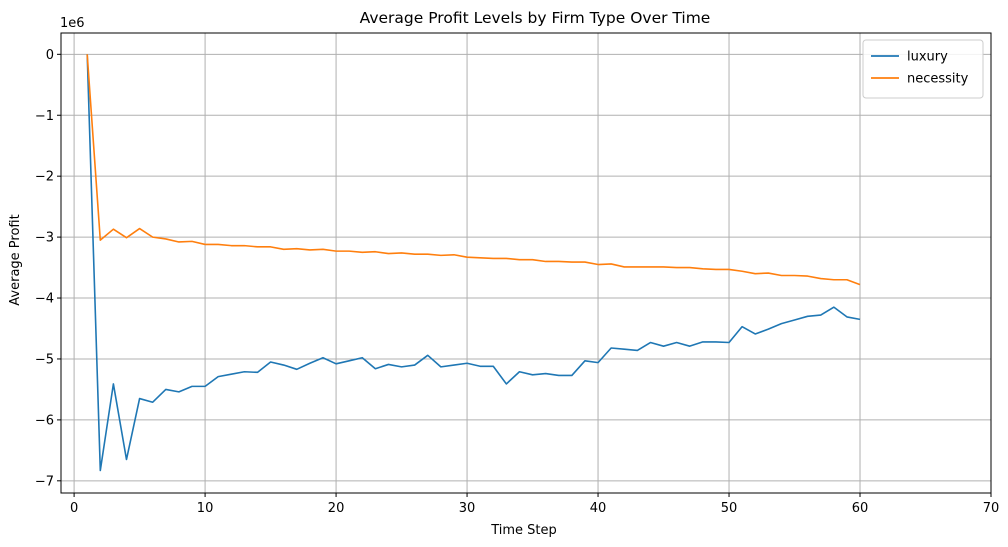  What do you see at coordinates (44, 481) in the screenshot?
I see `y-tick-label: −7` at bounding box center [44, 481].